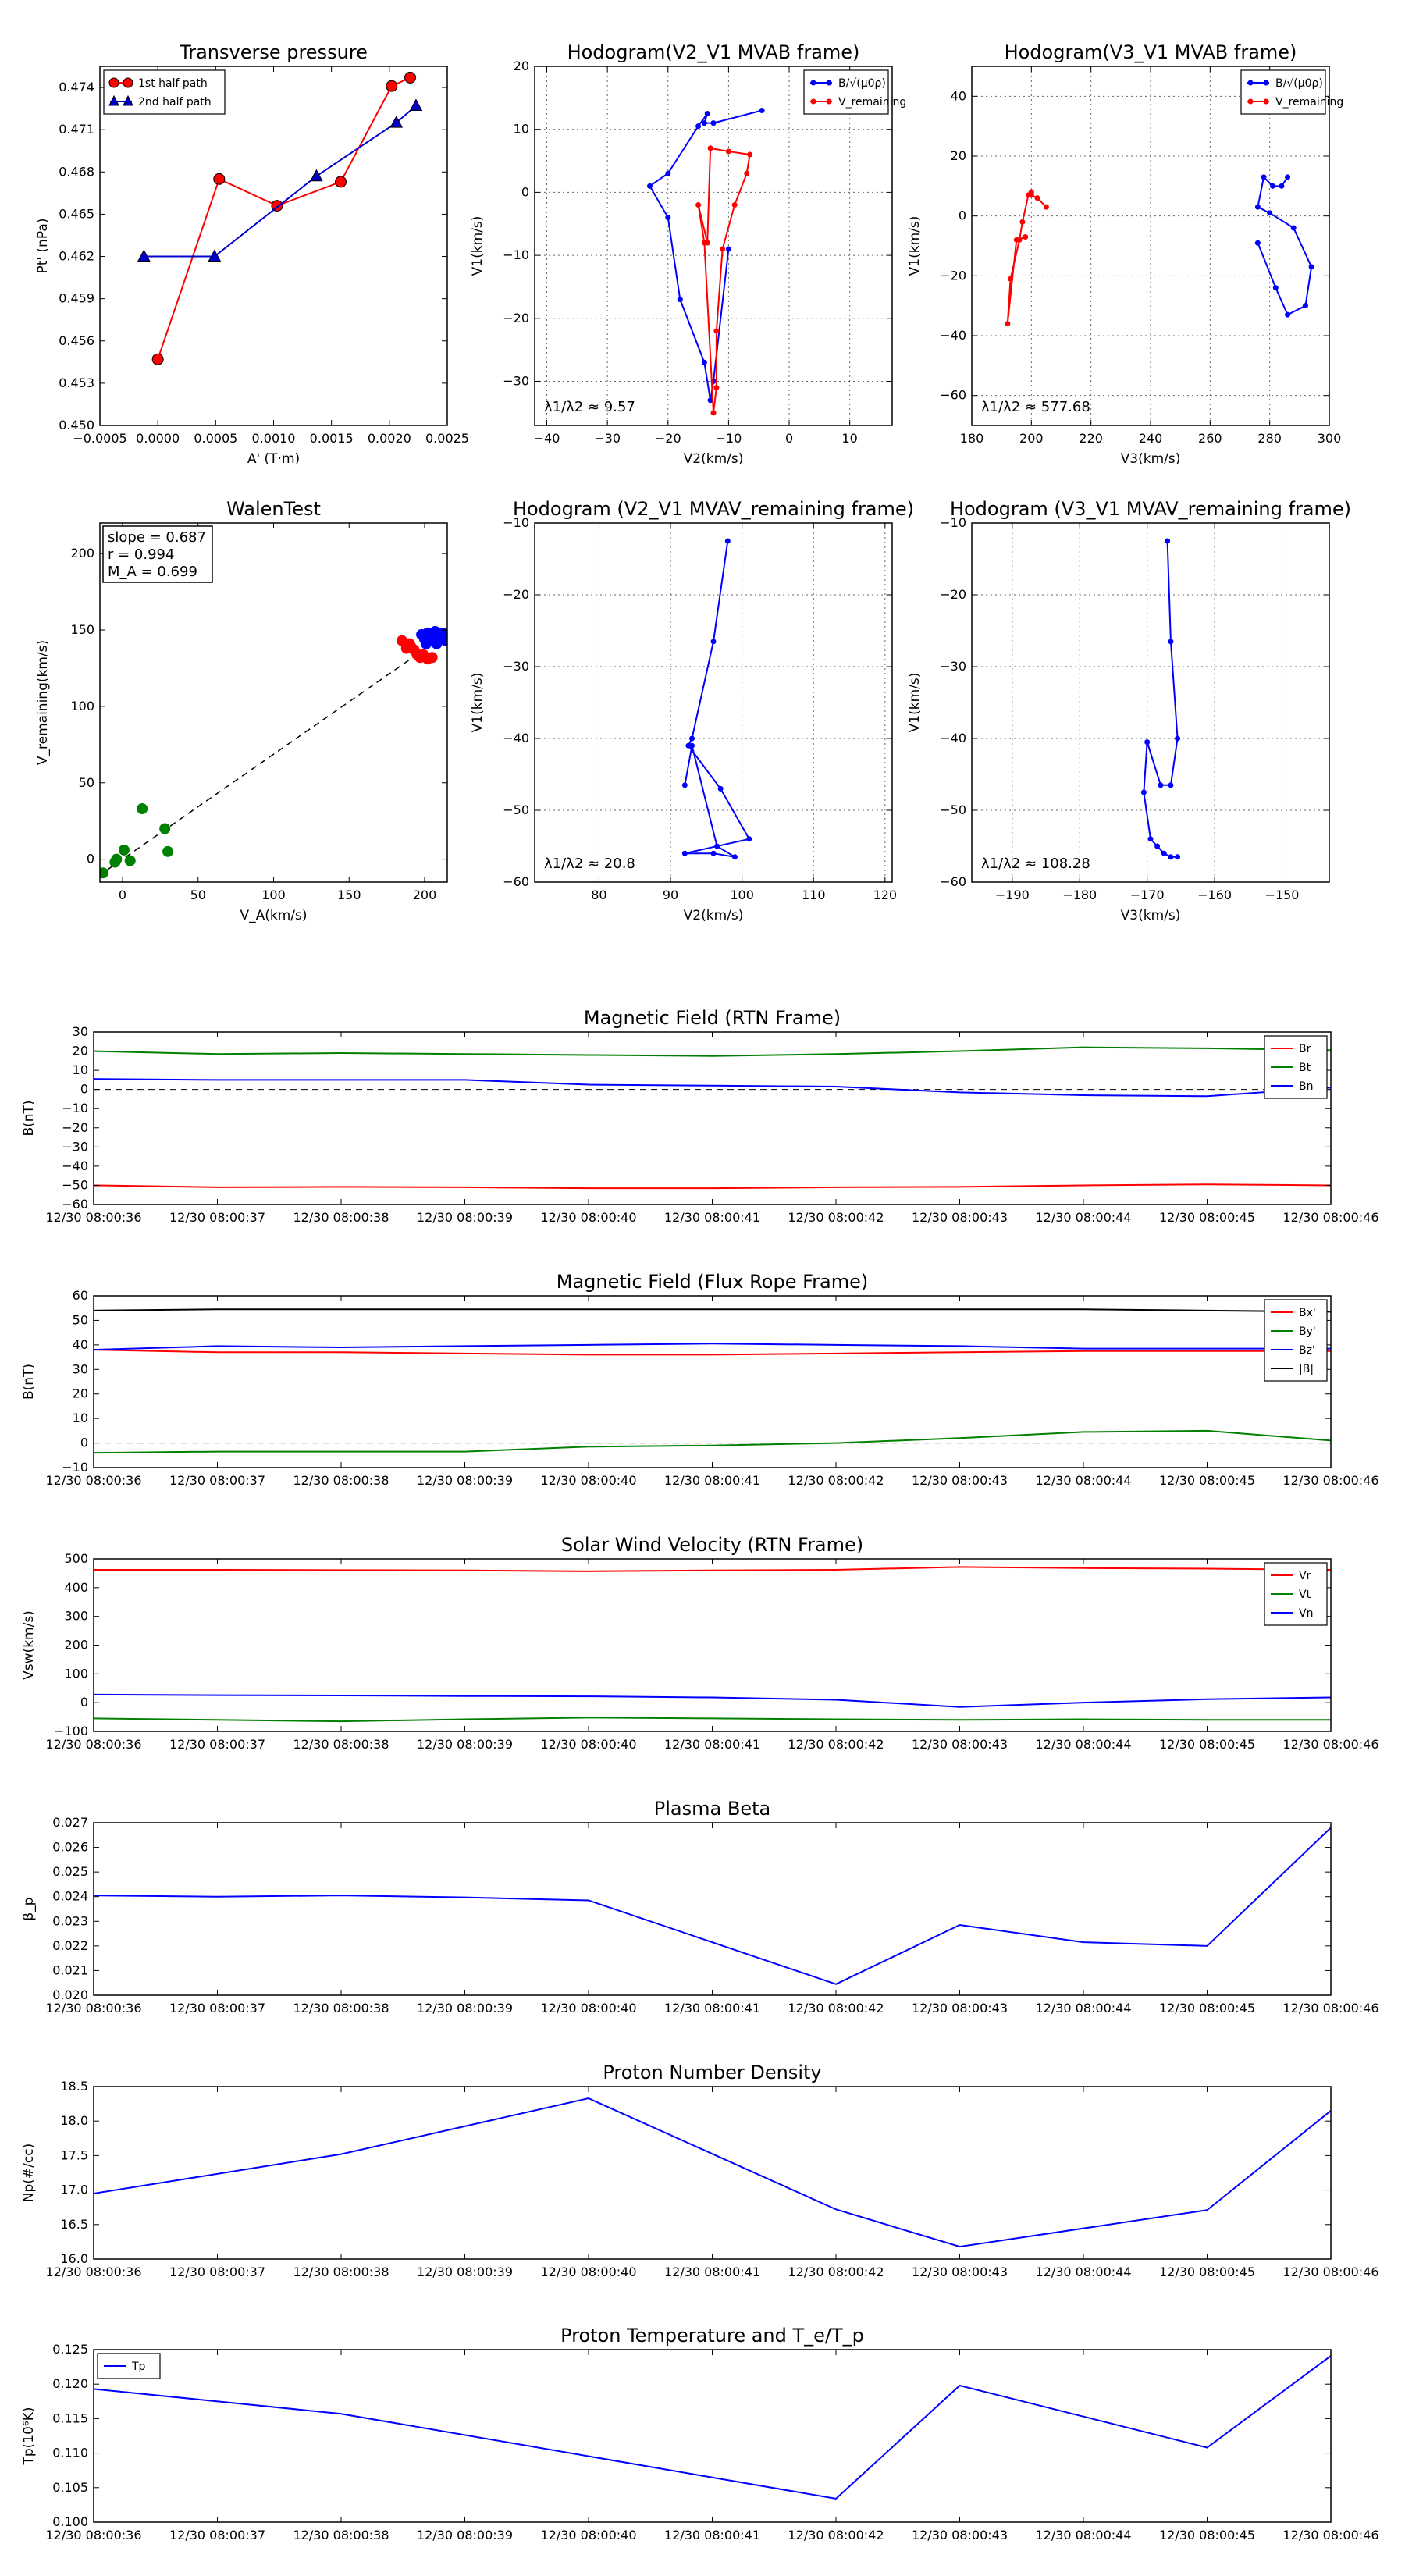  Describe the element at coordinates (76, 256) in the screenshot. I see `y-tick-label: 0.462` at that location.